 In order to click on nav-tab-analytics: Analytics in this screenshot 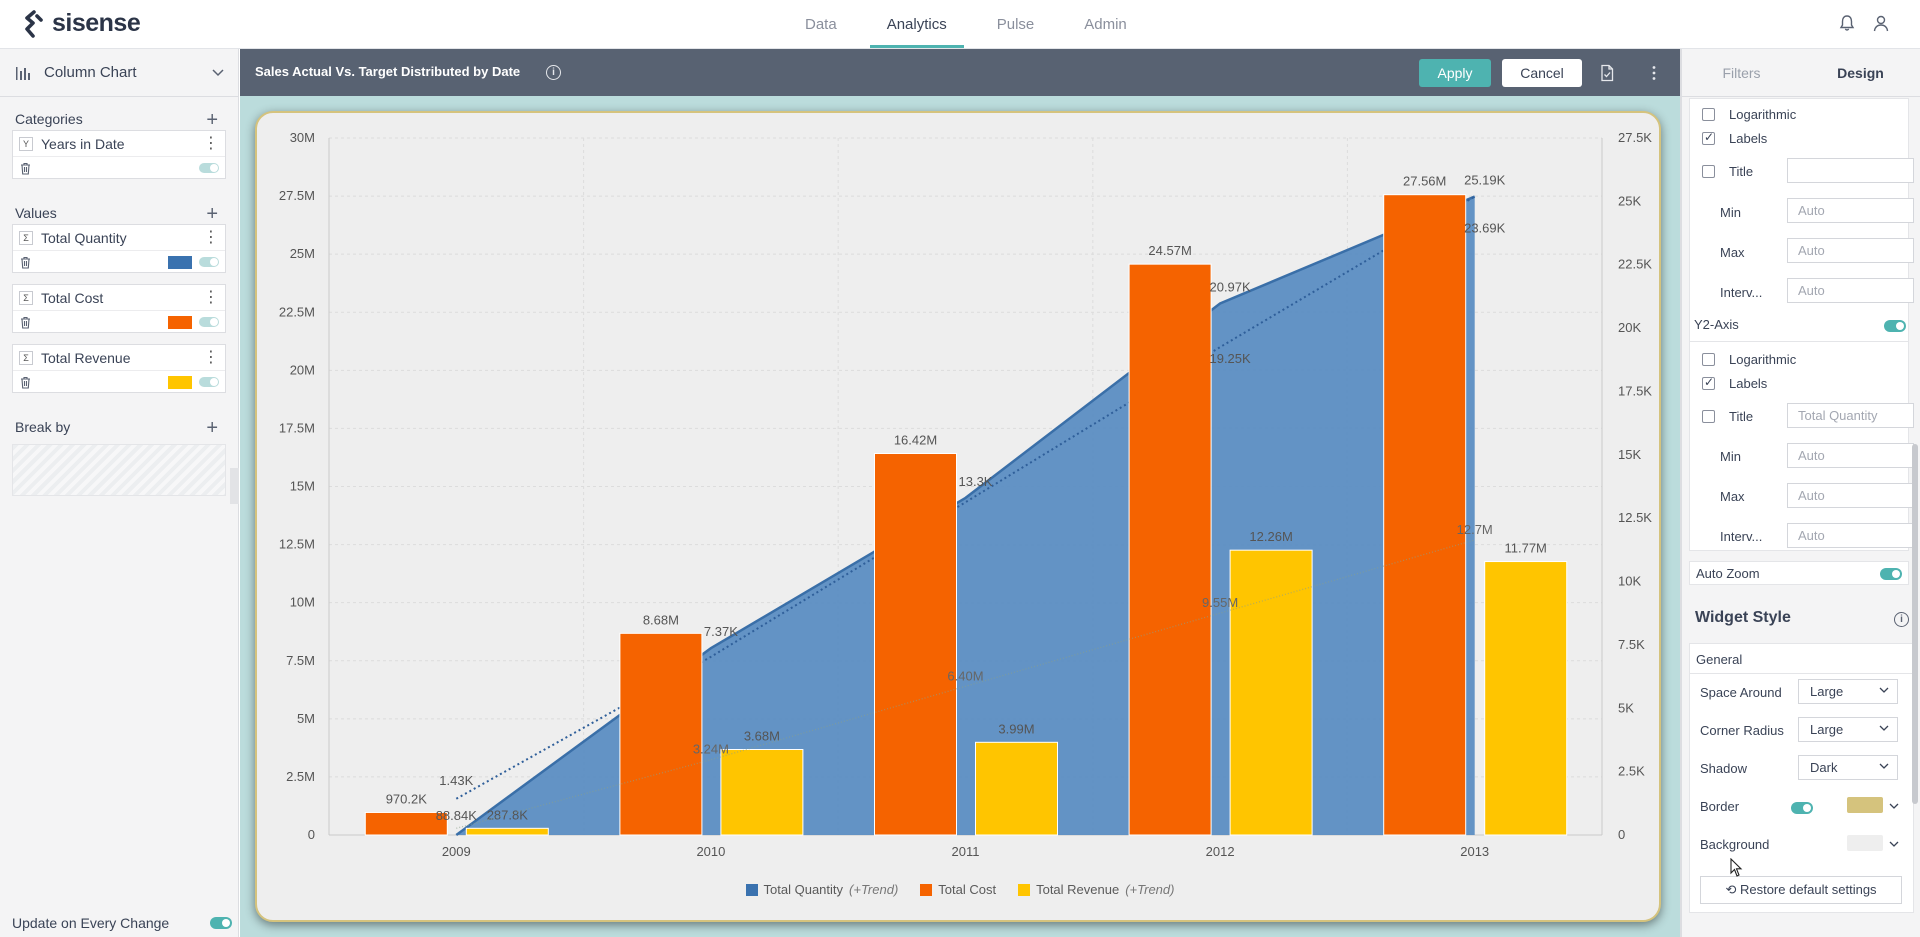, I will do `click(916, 24)`.